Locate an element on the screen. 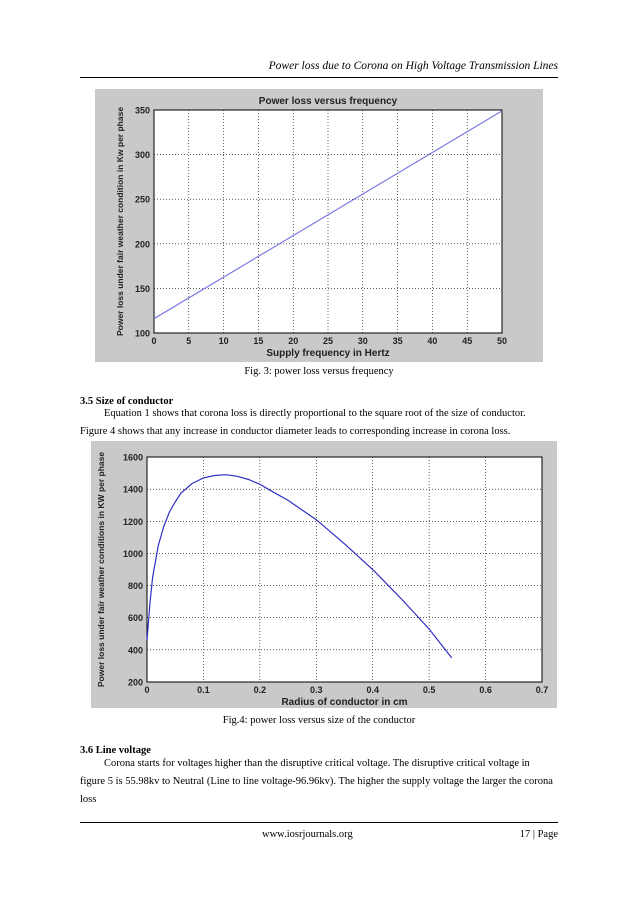  y-tick-label: 1200 is located at coordinates (133, 522).